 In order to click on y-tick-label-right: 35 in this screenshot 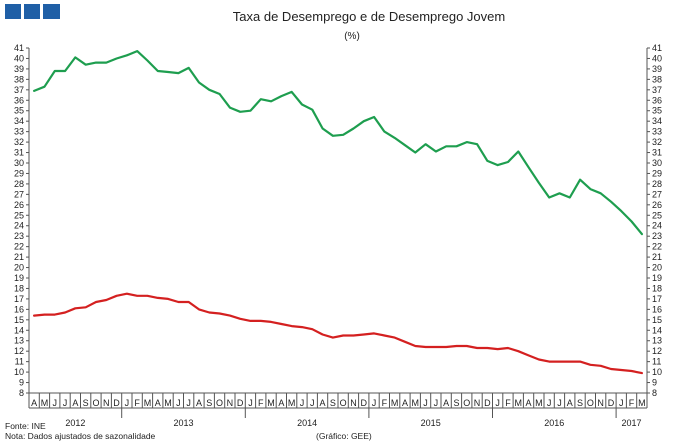, I will do `click(657, 111)`.